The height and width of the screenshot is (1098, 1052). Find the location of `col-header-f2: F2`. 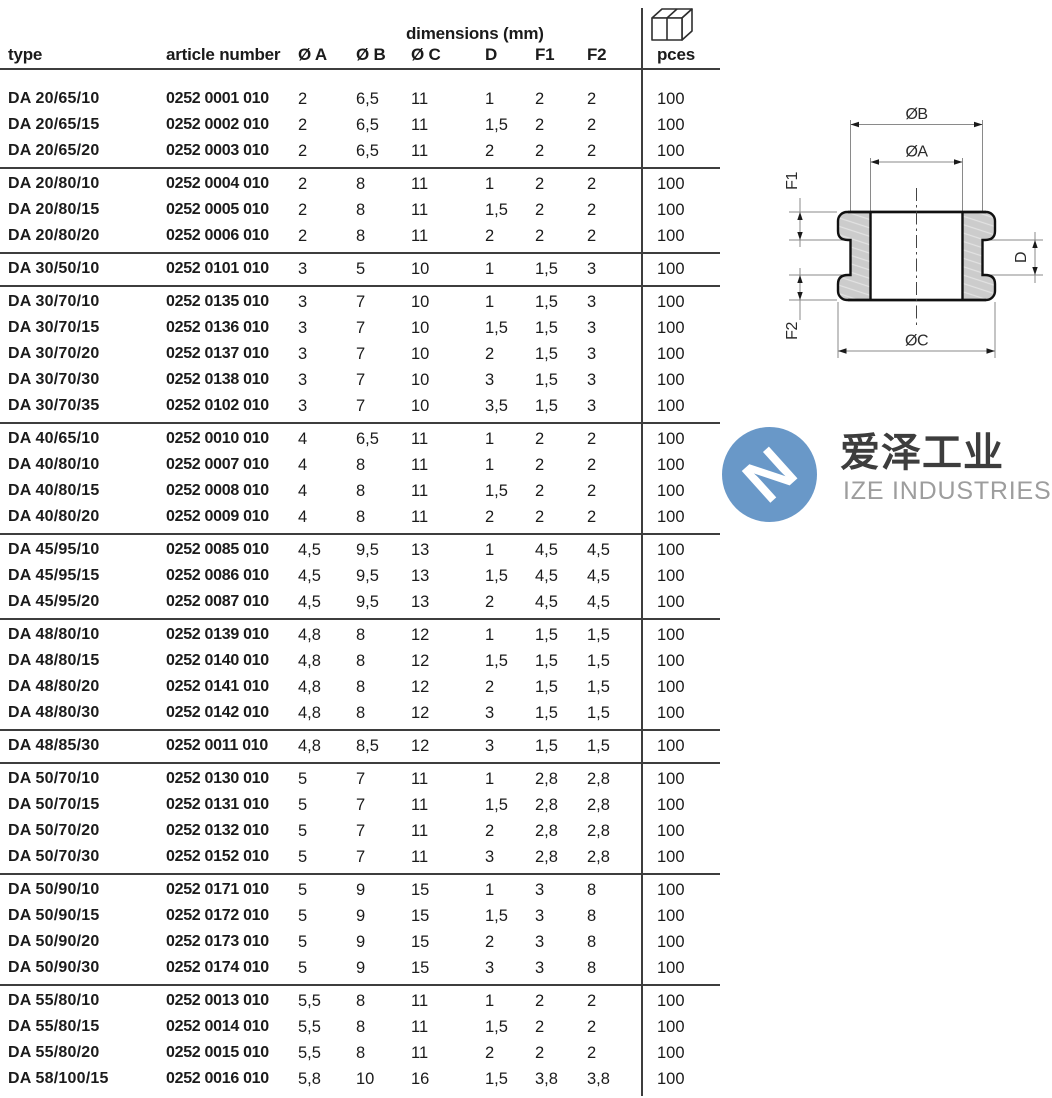

col-header-f2: F2 is located at coordinates (597, 54).